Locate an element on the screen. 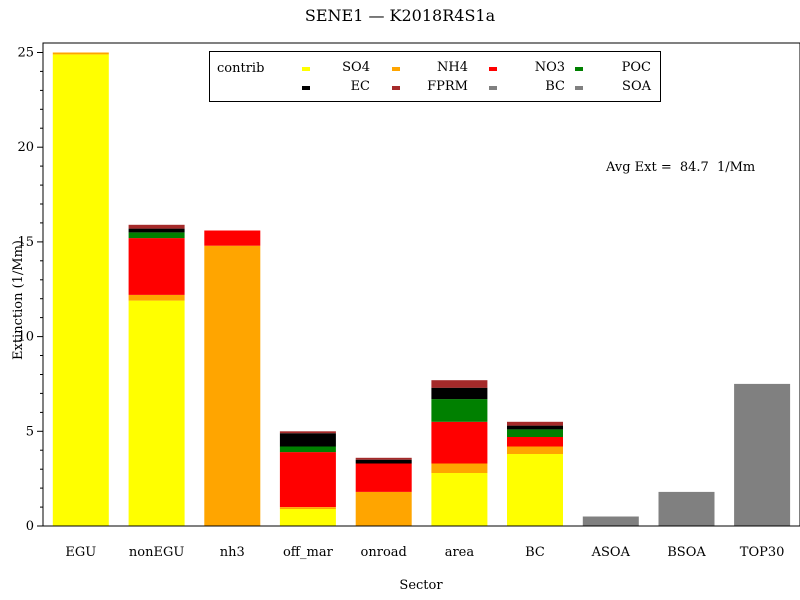 Image resolution: width=800 pixels, height=600 pixels. legend-item-ec: EC is located at coordinates (336, 88).